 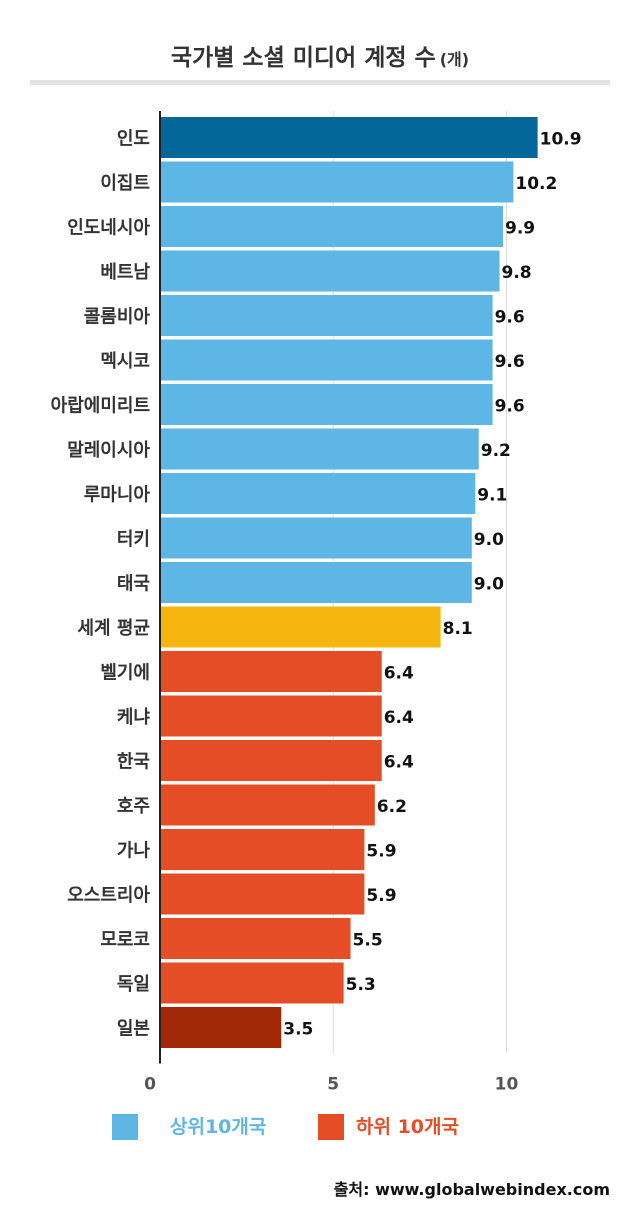 I want to click on category-label: 말레이시아, so click(x=108, y=450).